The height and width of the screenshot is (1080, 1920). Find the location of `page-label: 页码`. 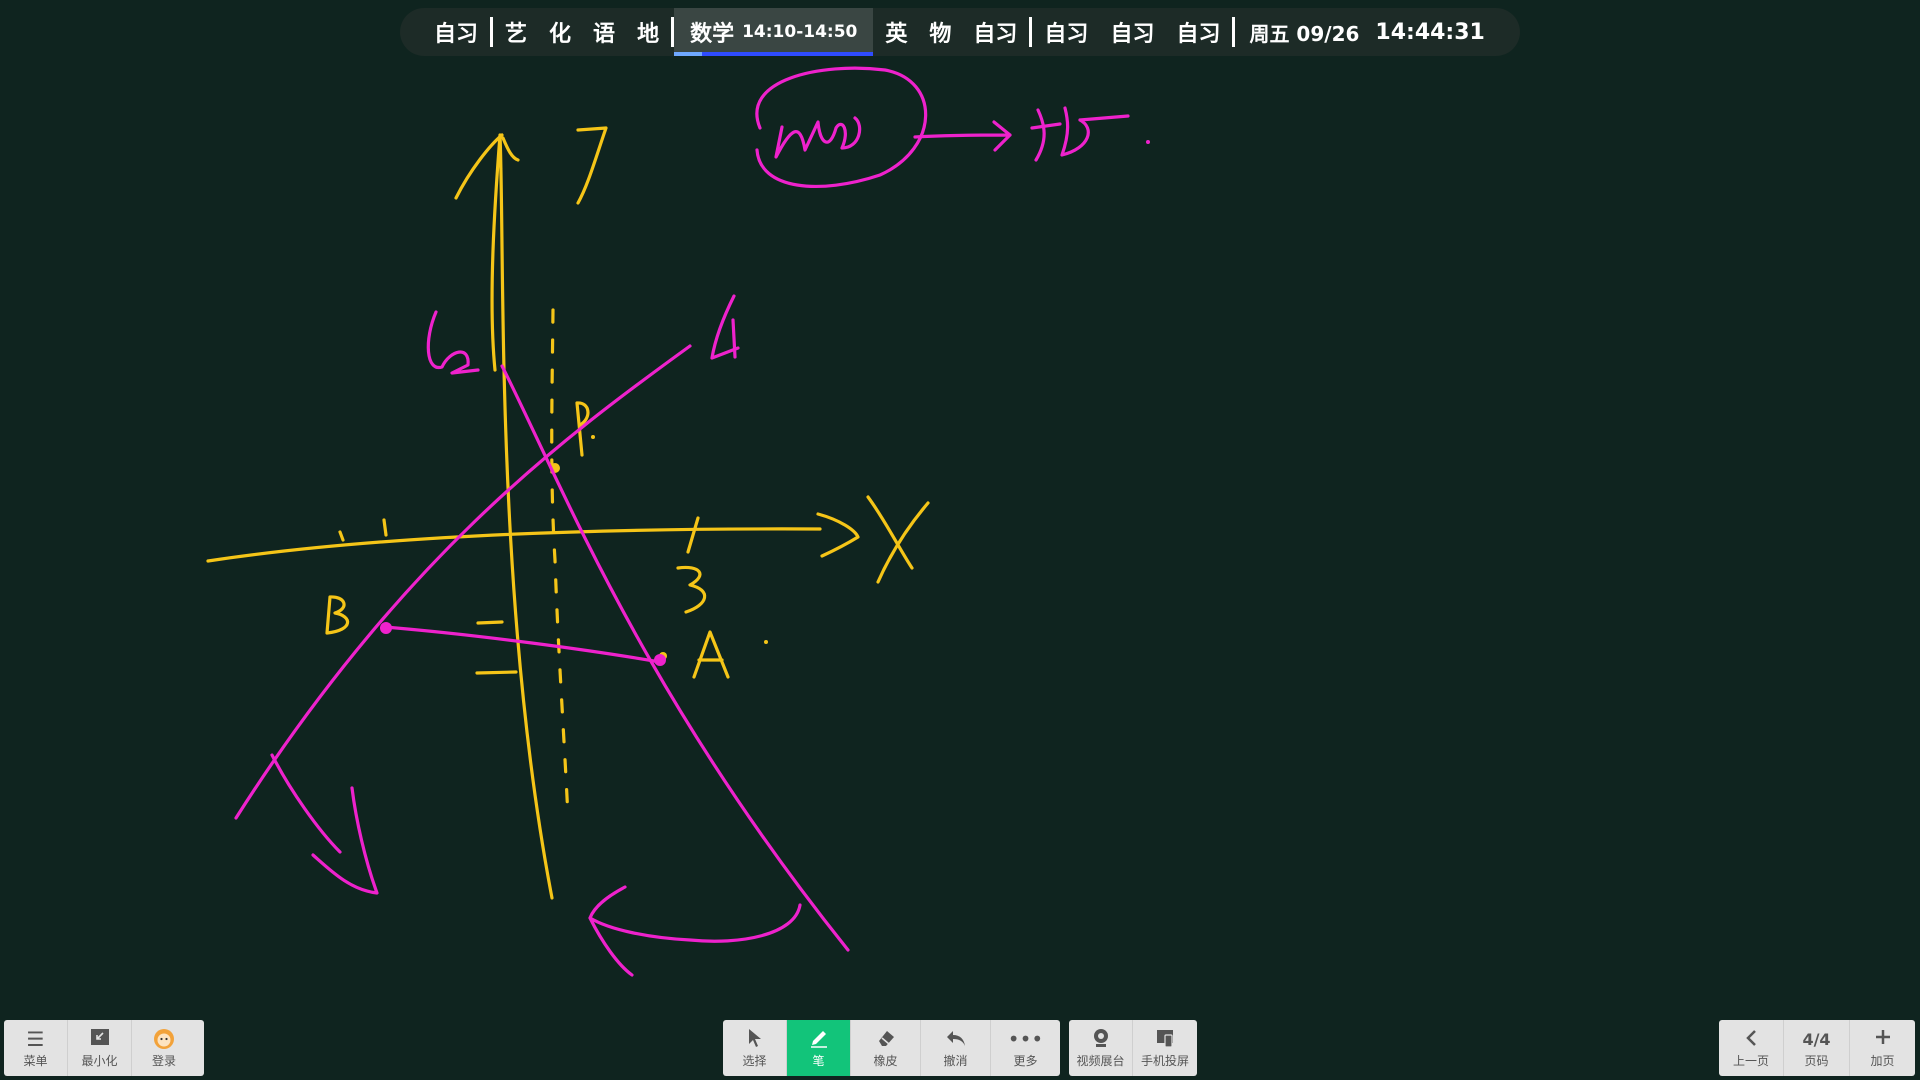

page-label: 页码 is located at coordinates (1816, 1060).